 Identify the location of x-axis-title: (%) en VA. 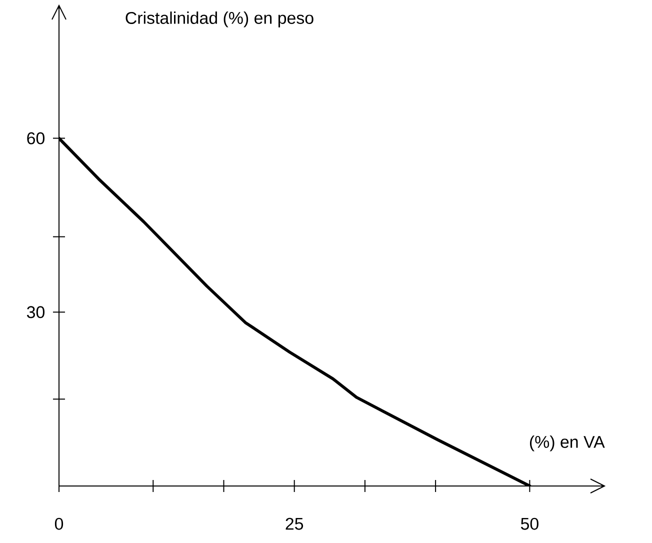
(567, 444).